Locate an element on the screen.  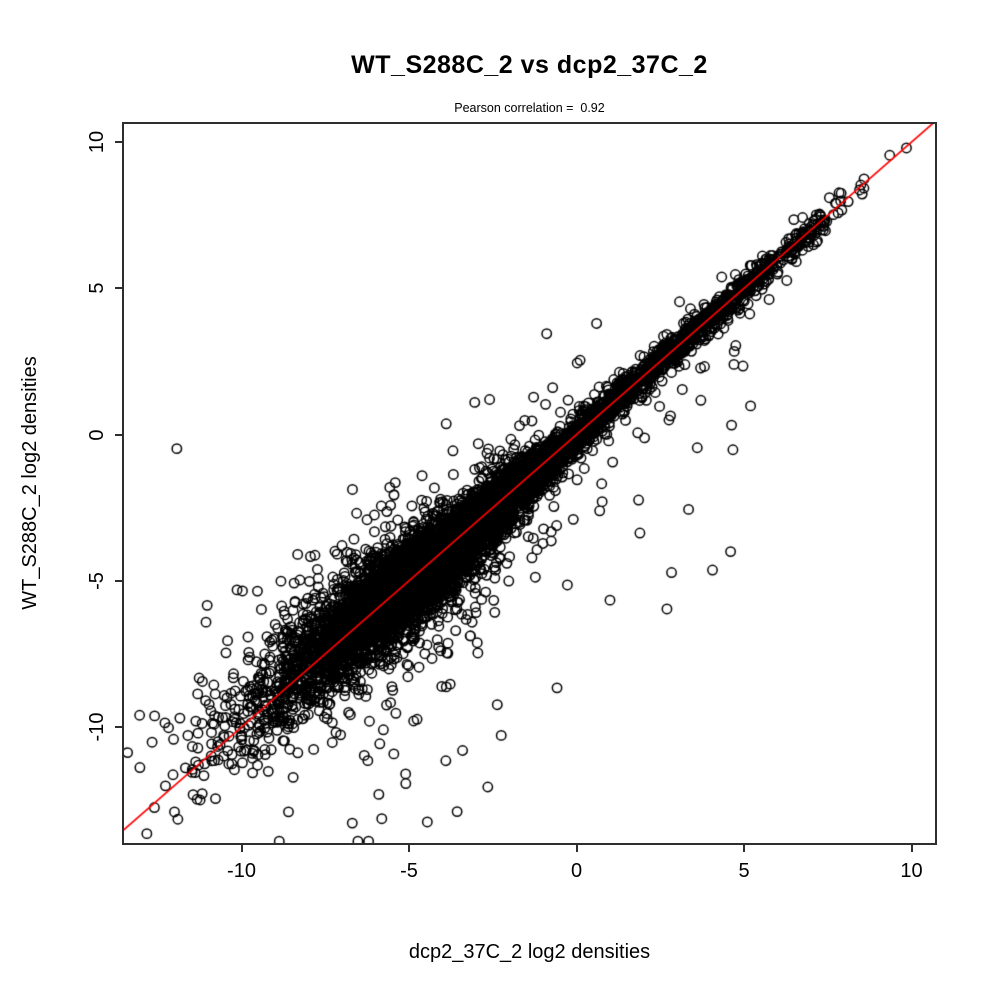
y-tick-label: 0 is located at coordinates (96, 435).